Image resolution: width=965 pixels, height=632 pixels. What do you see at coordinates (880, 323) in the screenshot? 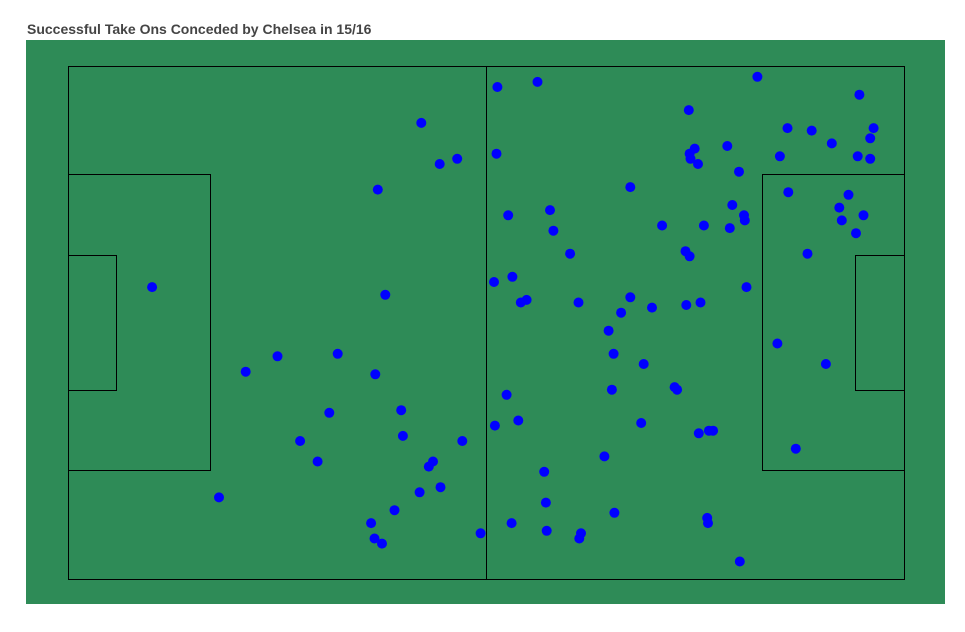
I see `right-six-yard-box` at bounding box center [880, 323].